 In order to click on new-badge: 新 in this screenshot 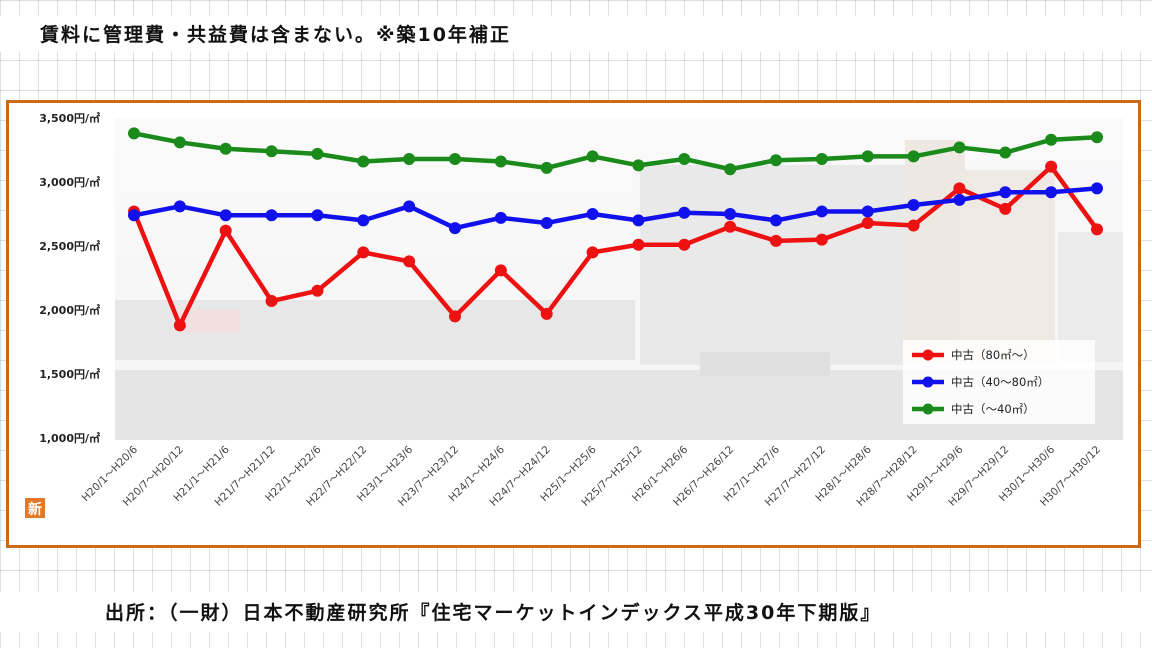, I will do `click(35, 508)`.